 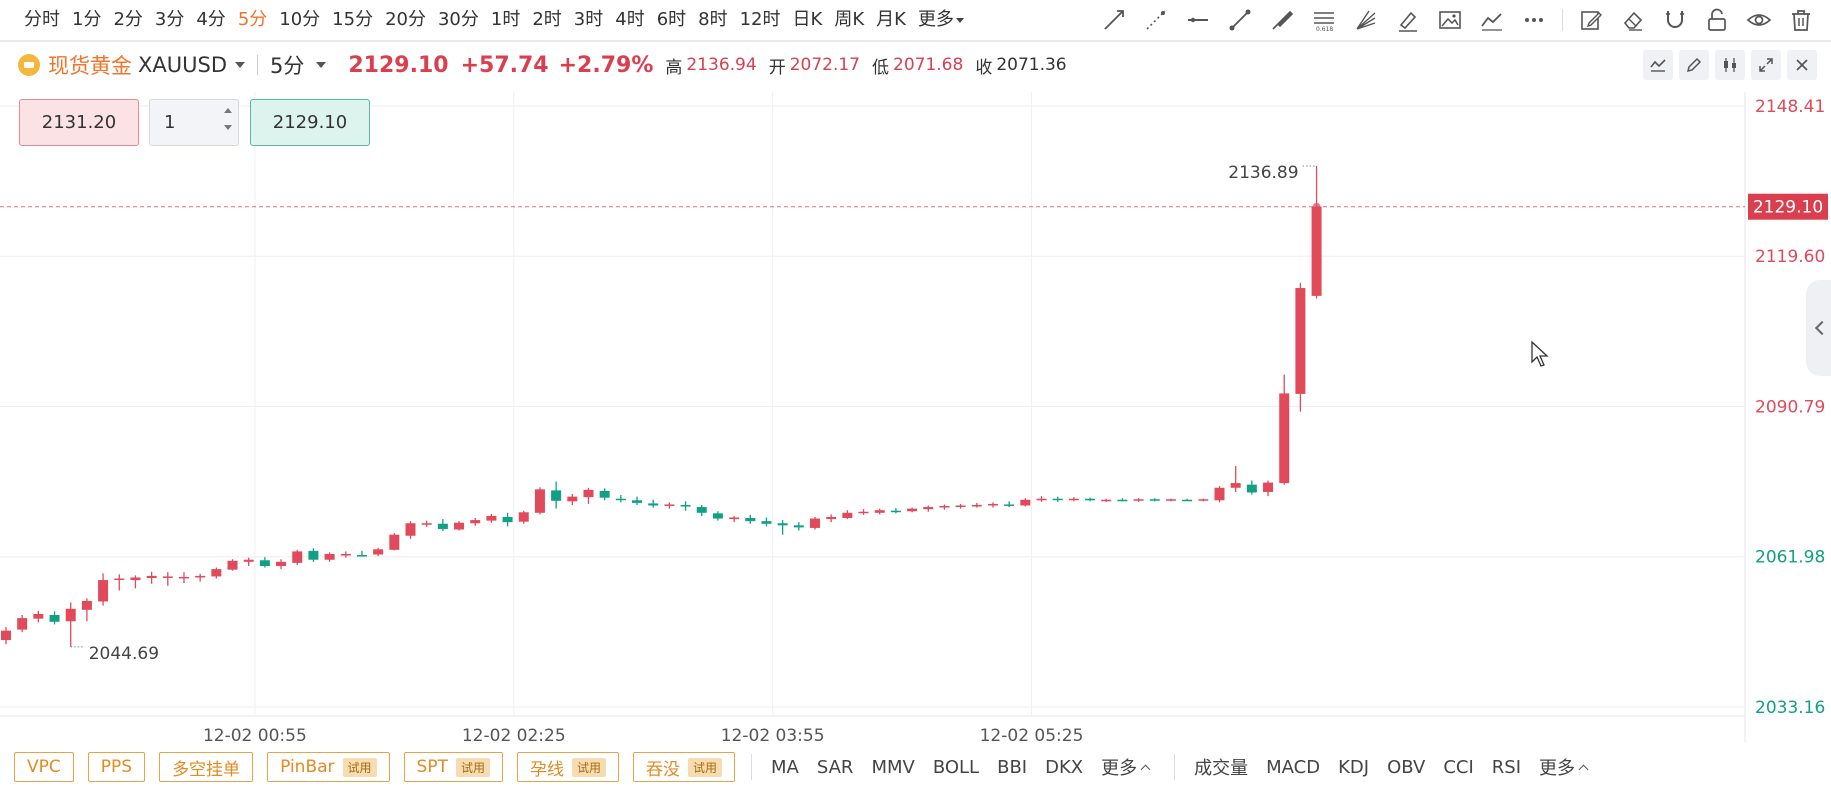 What do you see at coordinates (1406, 767) in the screenshot?
I see `sub-indicator-3: OBV` at bounding box center [1406, 767].